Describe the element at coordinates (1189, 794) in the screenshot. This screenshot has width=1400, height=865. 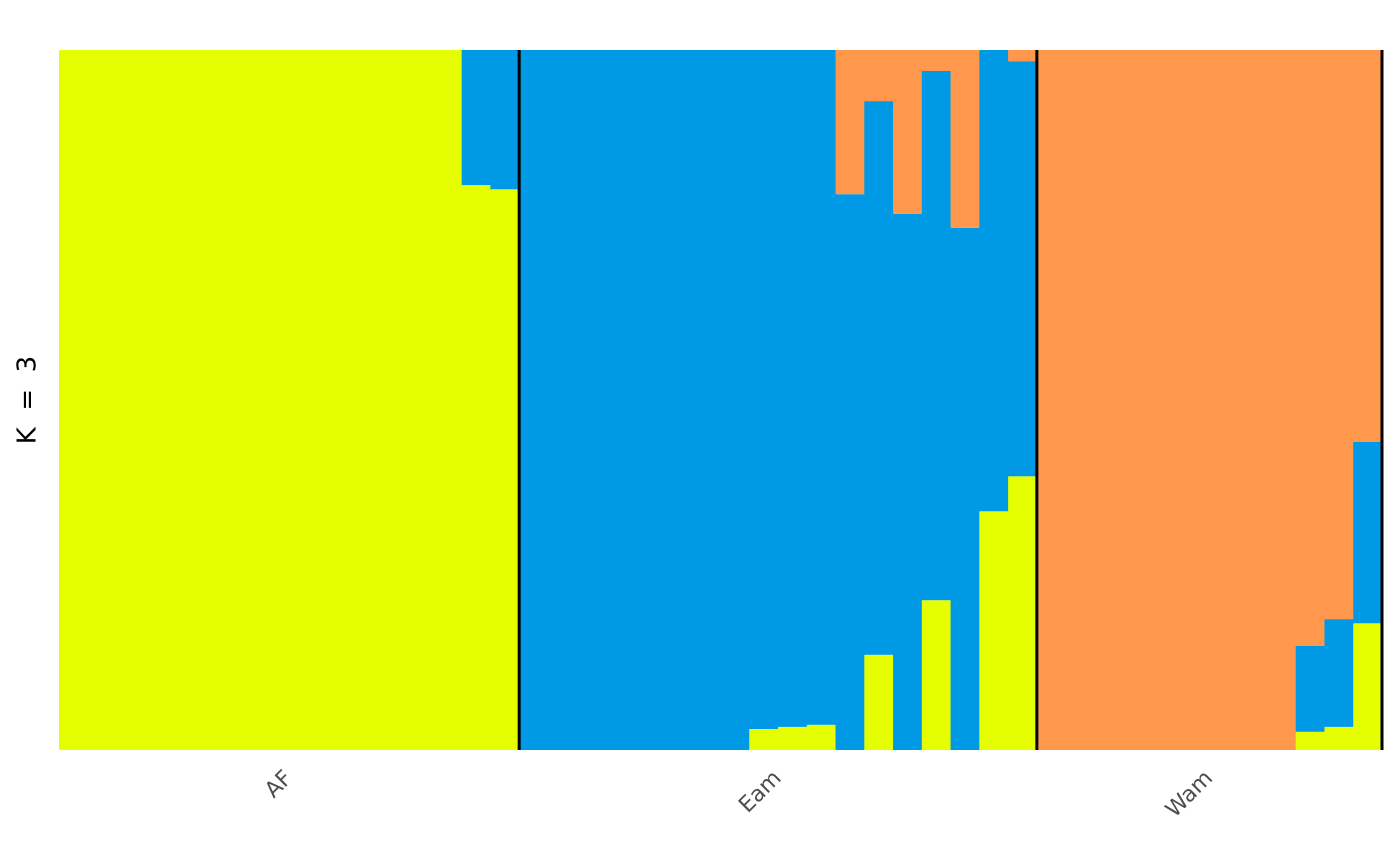
I see `group-label: Wam` at that location.